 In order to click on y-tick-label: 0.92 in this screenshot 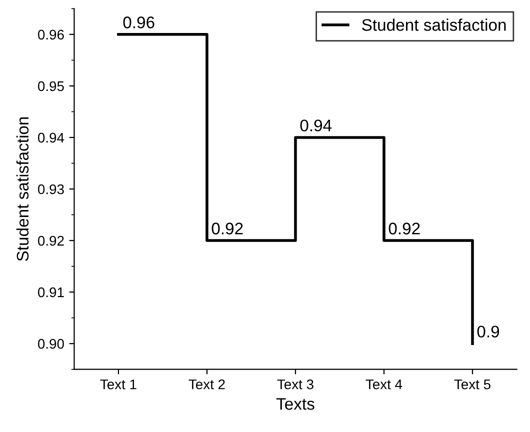, I will do `click(51, 241)`.